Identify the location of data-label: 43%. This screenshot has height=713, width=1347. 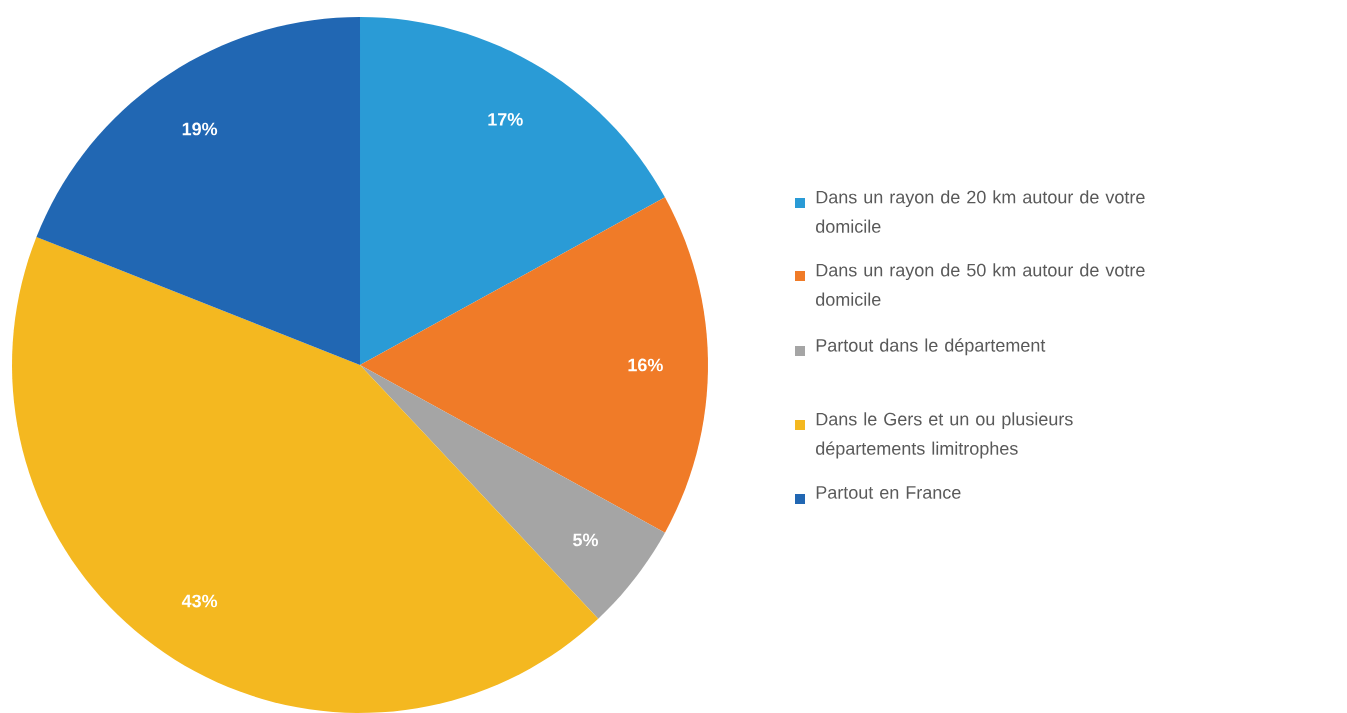
(199, 601).